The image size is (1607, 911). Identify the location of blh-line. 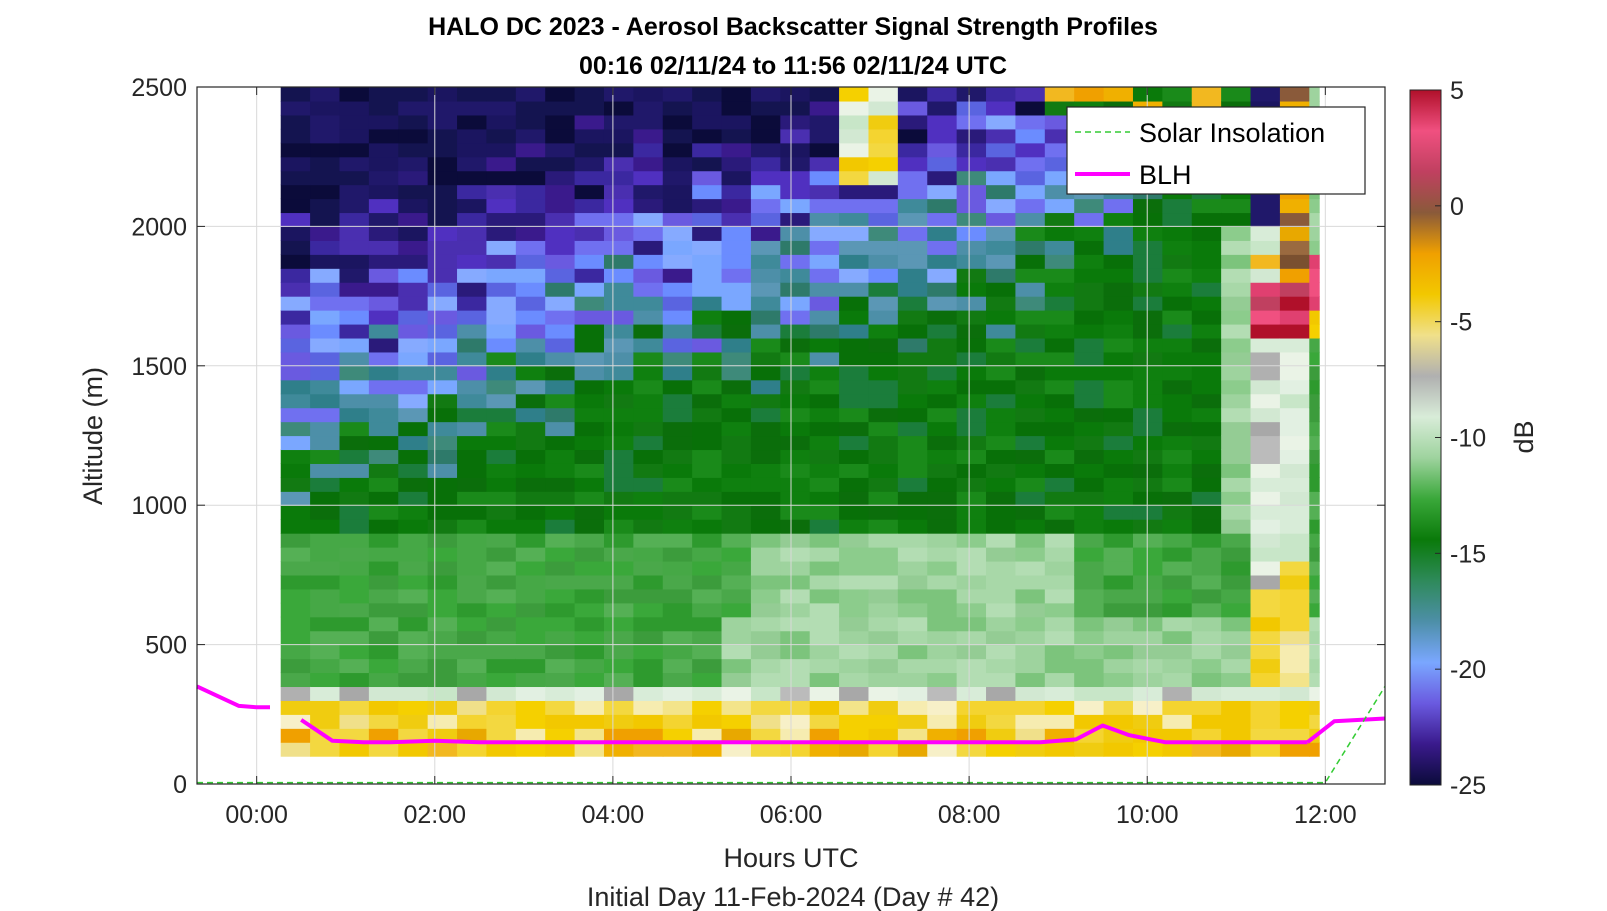
(233, 697).